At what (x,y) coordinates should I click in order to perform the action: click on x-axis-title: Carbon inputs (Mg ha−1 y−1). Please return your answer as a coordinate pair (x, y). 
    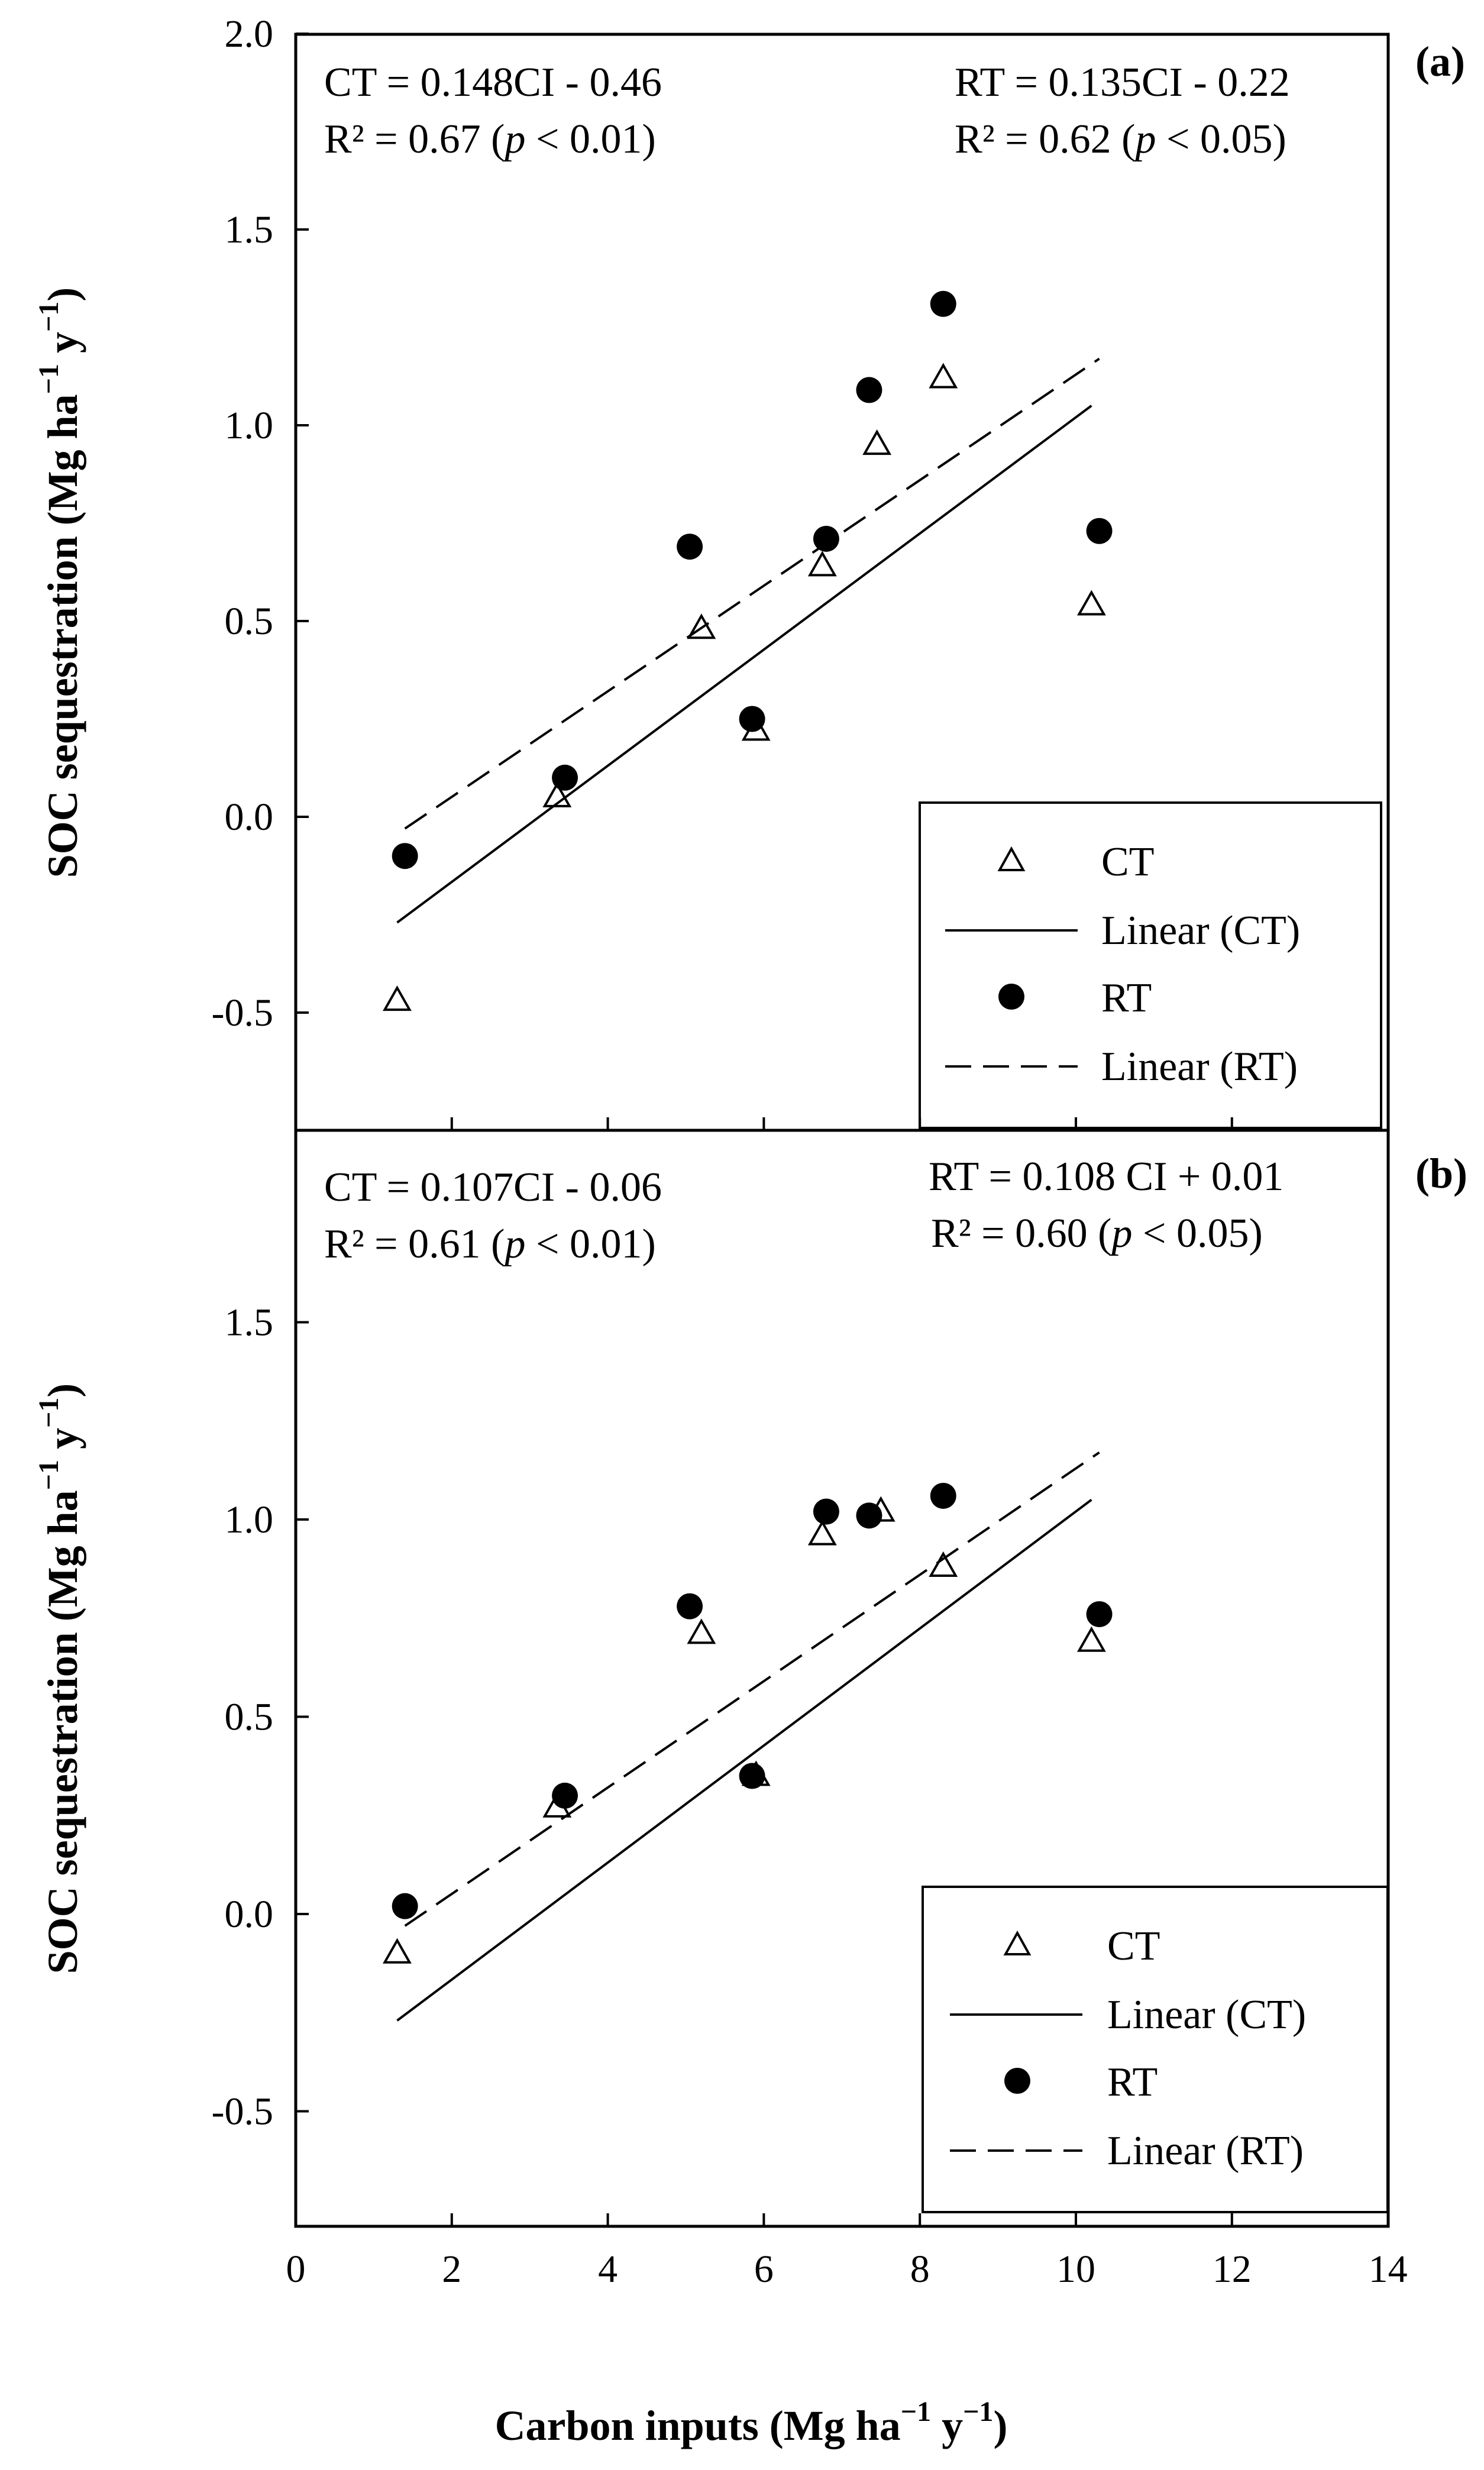
    Looking at the image, I should click on (751, 2422).